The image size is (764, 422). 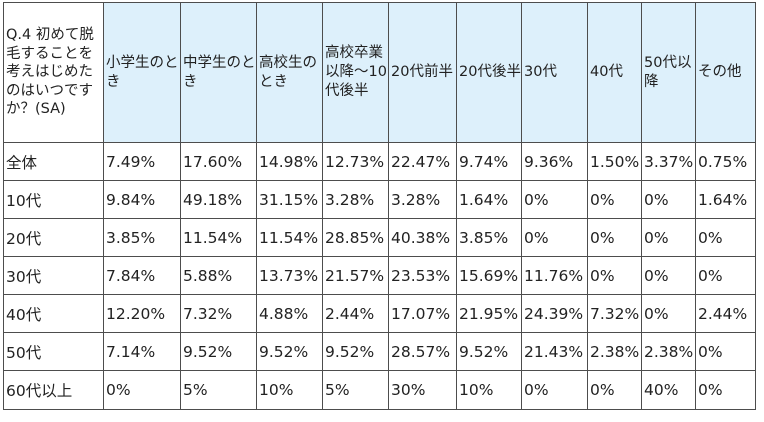 What do you see at coordinates (355, 72) in the screenshot?
I see `column-header: 高校卒業以降～10代後半` at bounding box center [355, 72].